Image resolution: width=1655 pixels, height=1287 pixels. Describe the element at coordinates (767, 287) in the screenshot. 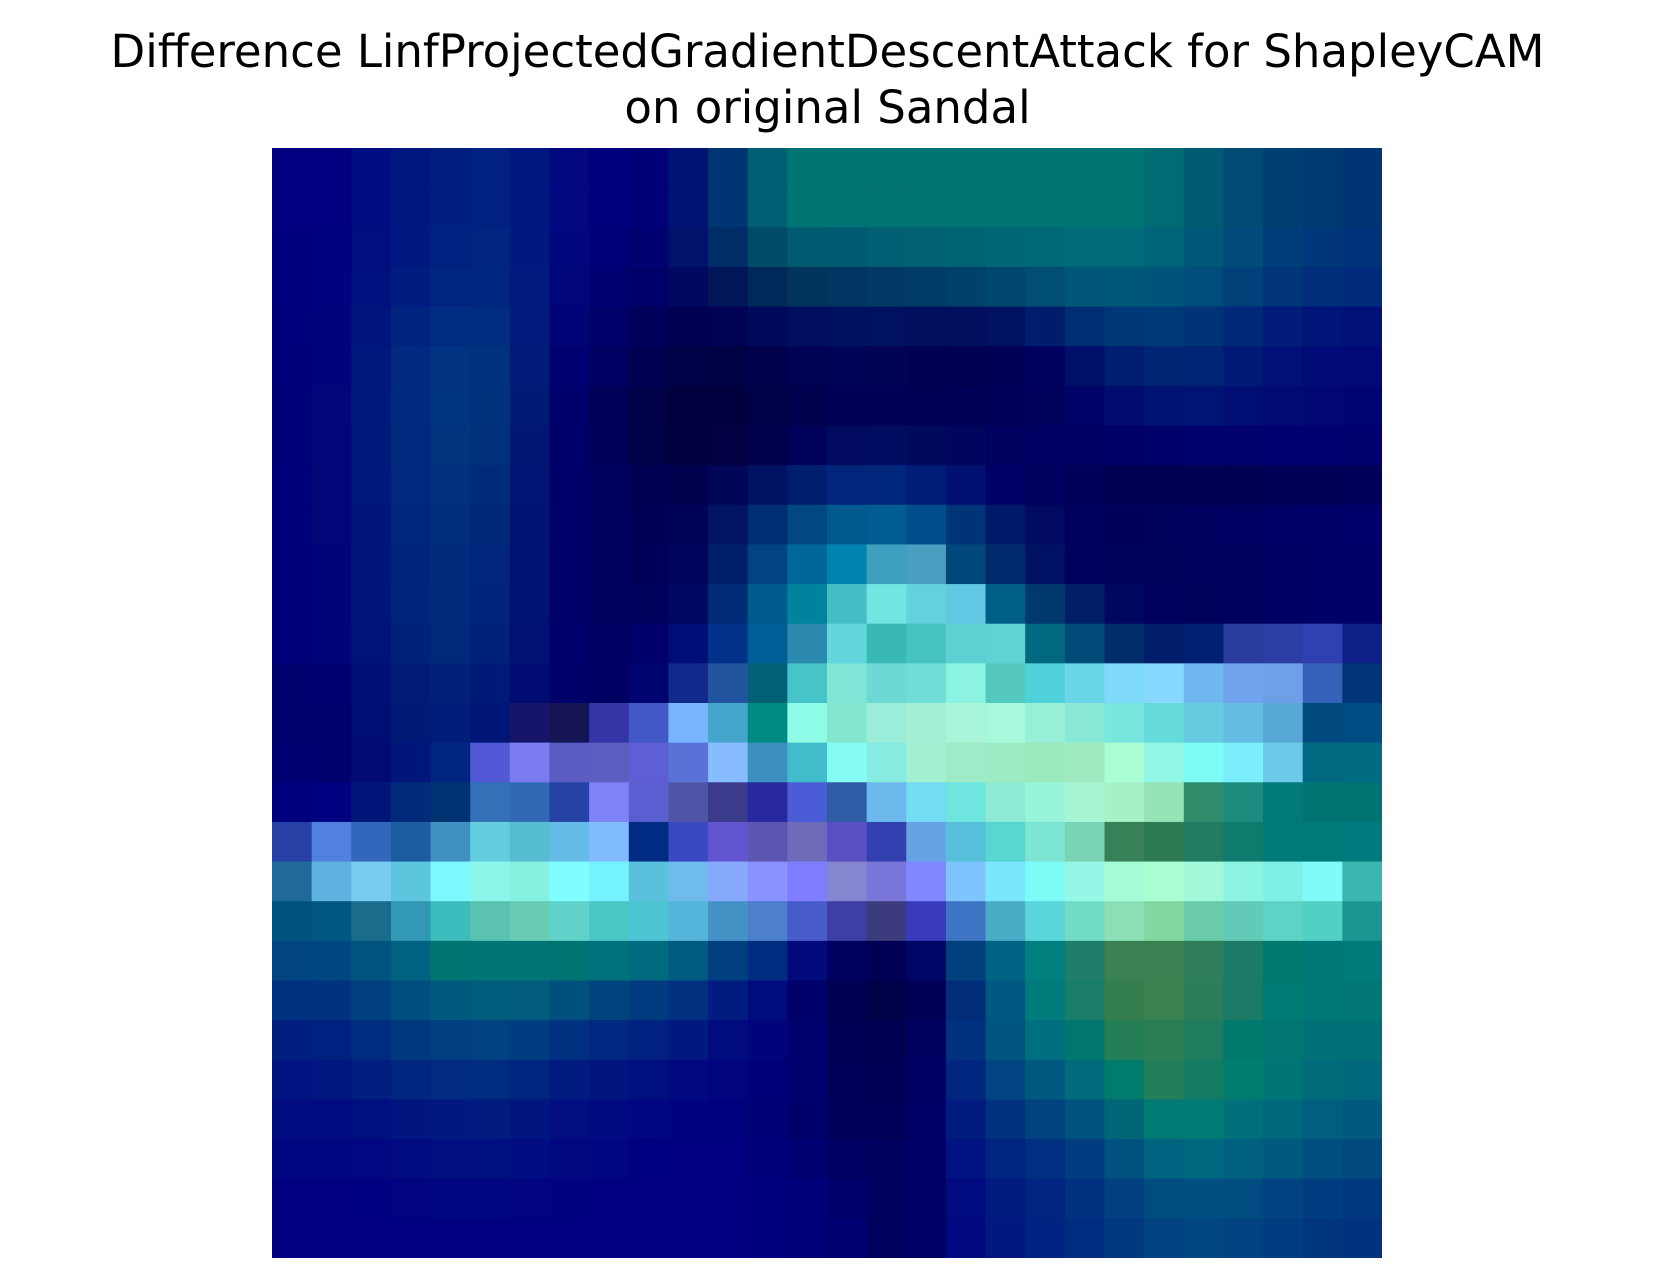

I see `heatmap-cell-r3-c12` at that location.